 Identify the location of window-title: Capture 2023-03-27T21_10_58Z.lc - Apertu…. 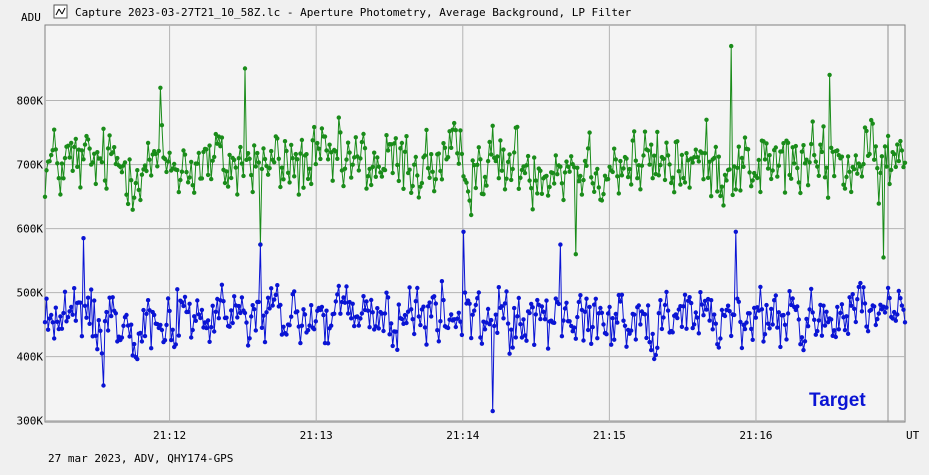
(353, 12).